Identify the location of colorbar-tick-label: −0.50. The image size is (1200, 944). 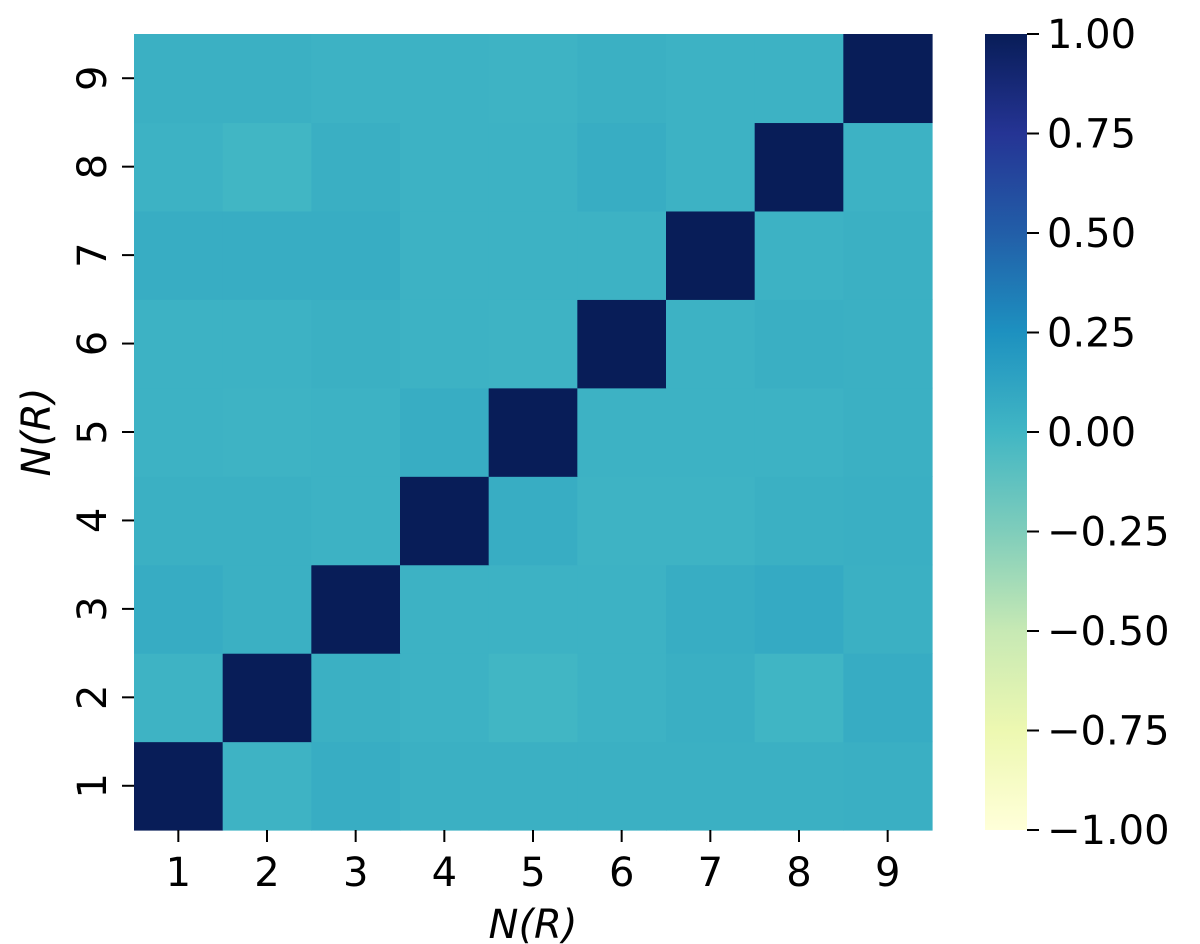
(1108, 632).